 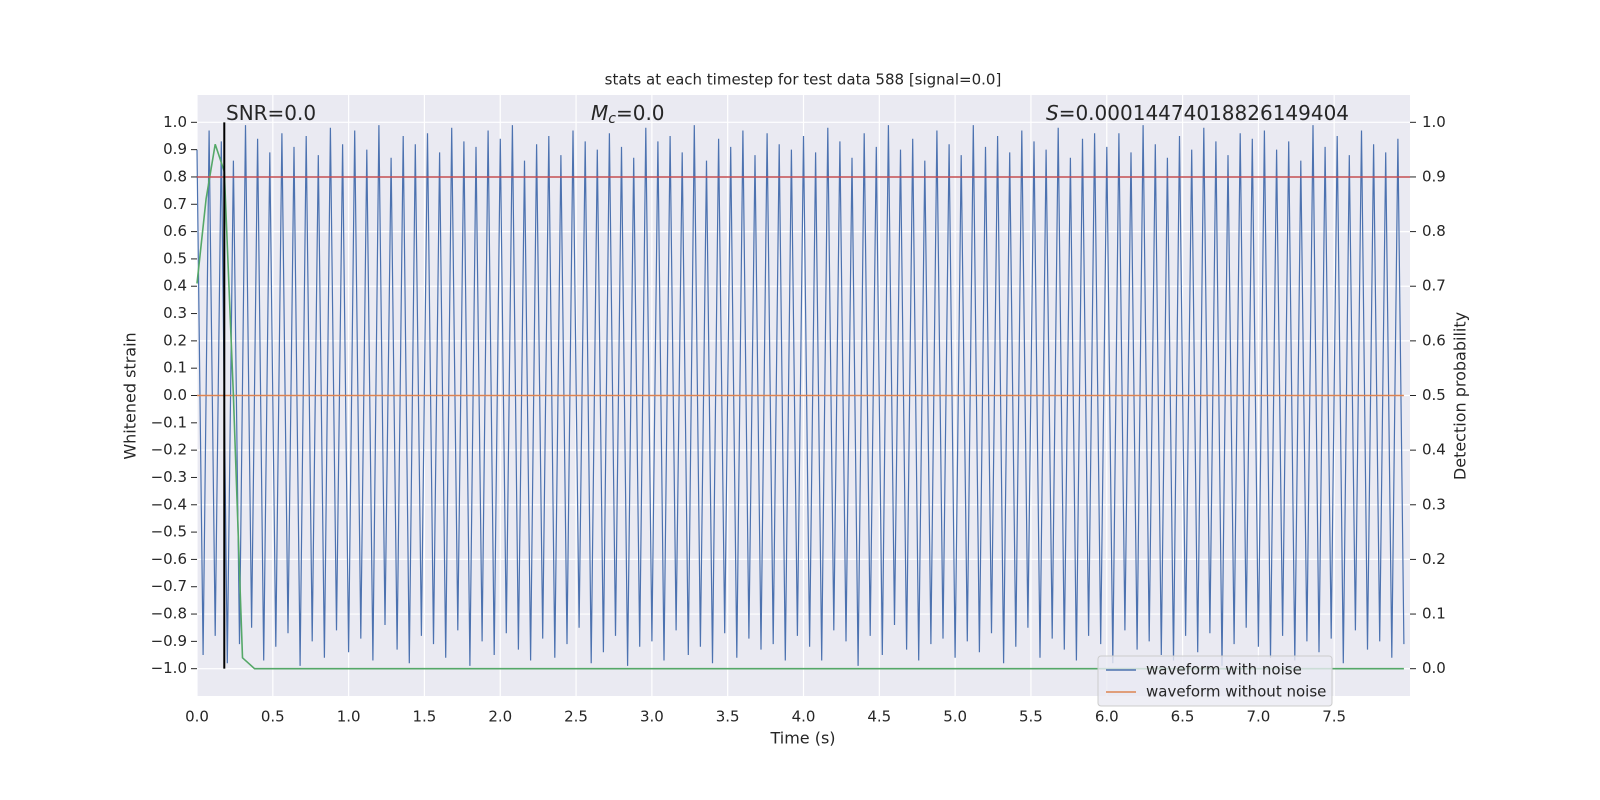 I want to click on y-axis-label: Whitened strain, so click(x=130, y=395).